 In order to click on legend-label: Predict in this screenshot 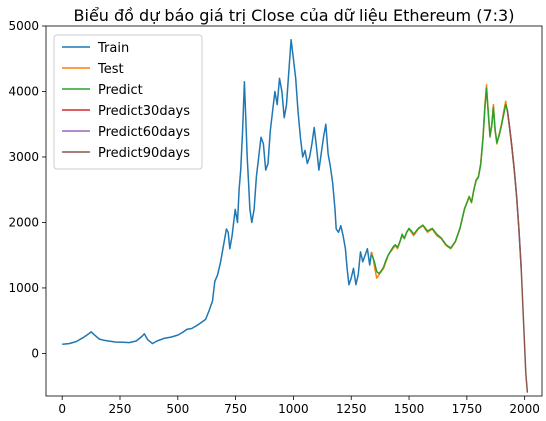, I will do `click(120, 90)`.